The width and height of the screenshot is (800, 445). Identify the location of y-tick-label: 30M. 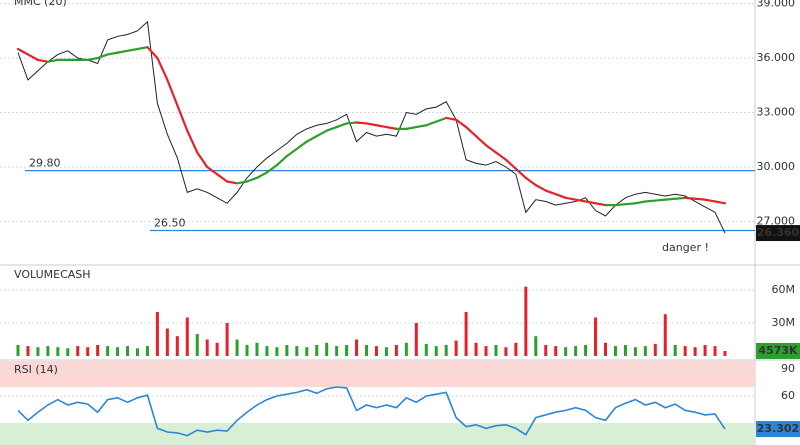
(784, 322).